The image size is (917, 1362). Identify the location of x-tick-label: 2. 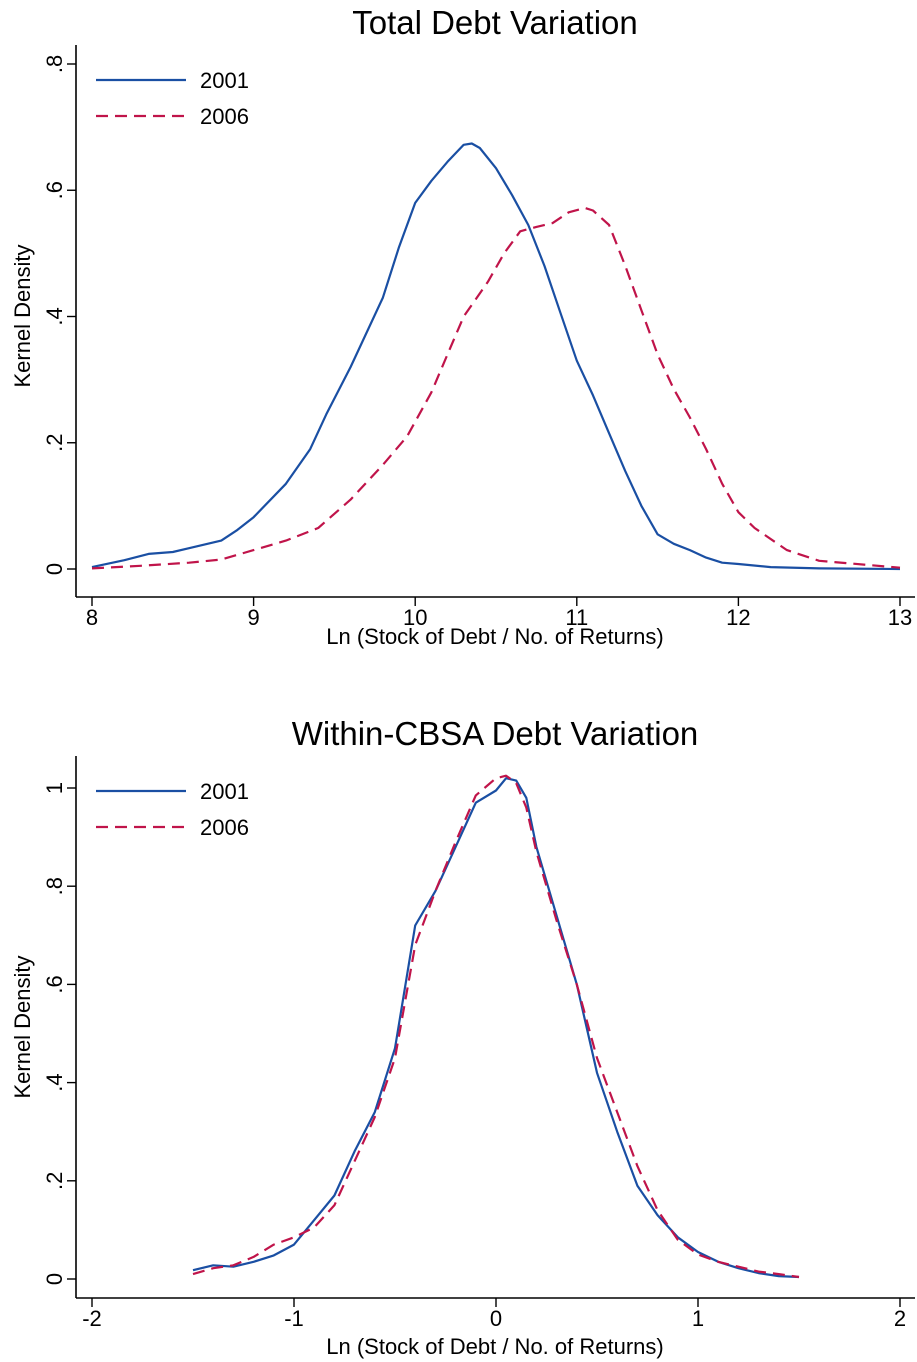
(900, 1318).